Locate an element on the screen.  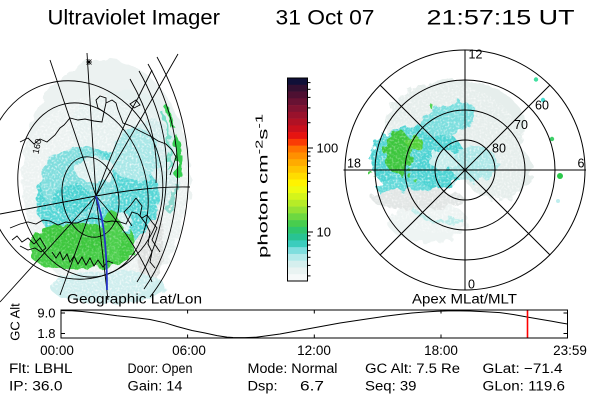
svg-text: 160 is located at coordinates (37, 146).